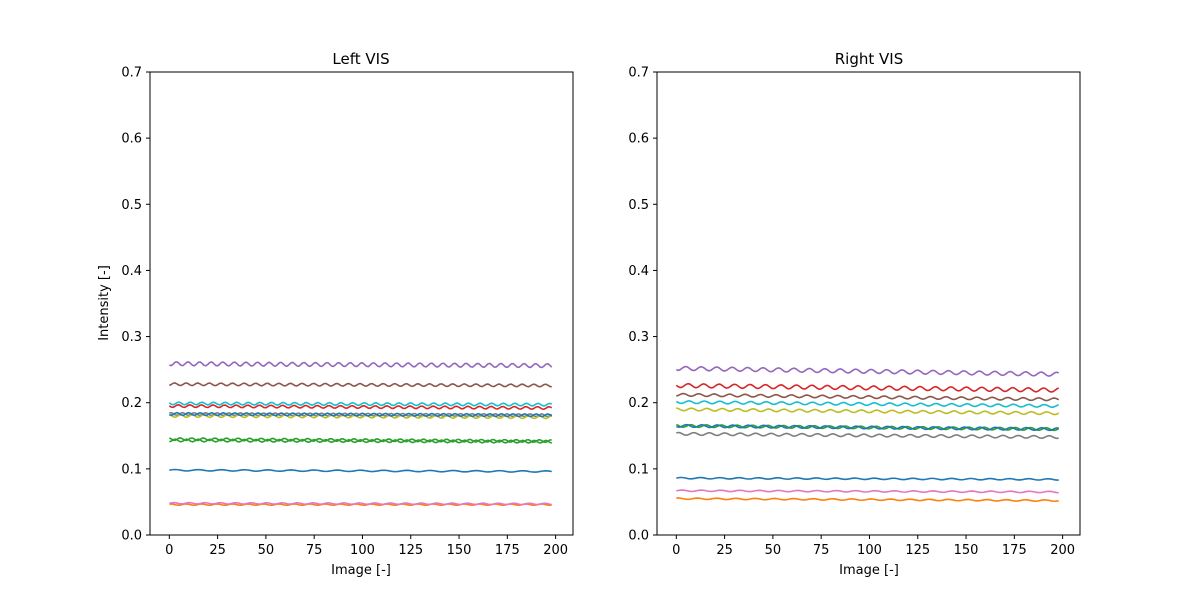  Describe the element at coordinates (507, 550) in the screenshot. I see `left-vis-x-tick-label: 175` at that location.